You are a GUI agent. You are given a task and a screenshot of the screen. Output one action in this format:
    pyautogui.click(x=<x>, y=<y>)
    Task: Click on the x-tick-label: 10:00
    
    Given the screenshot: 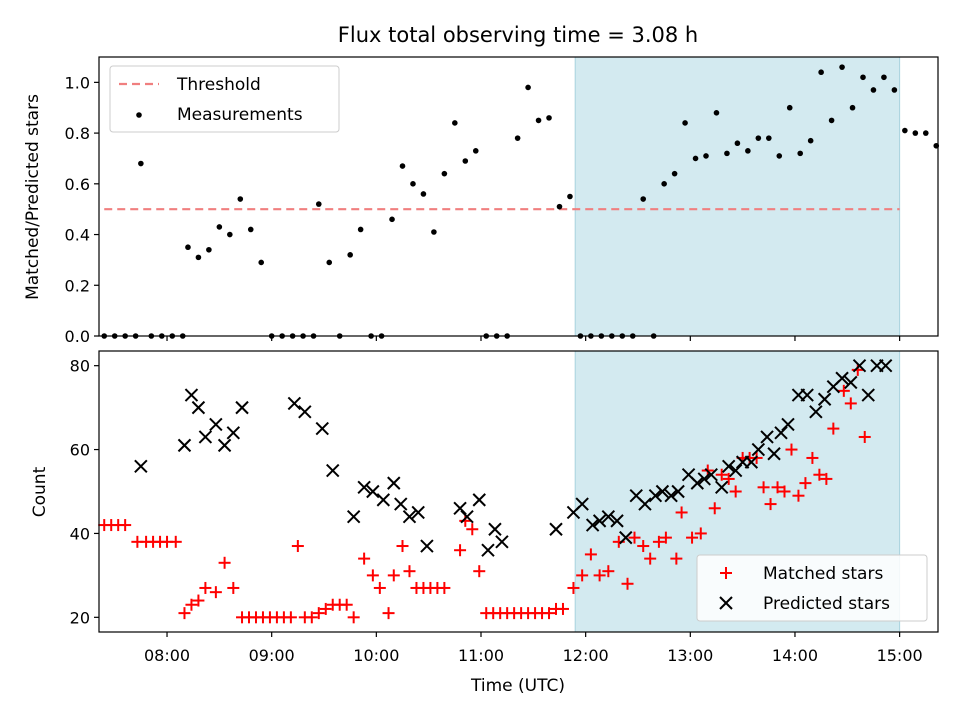 What is the action you would take?
    pyautogui.click(x=376, y=655)
    